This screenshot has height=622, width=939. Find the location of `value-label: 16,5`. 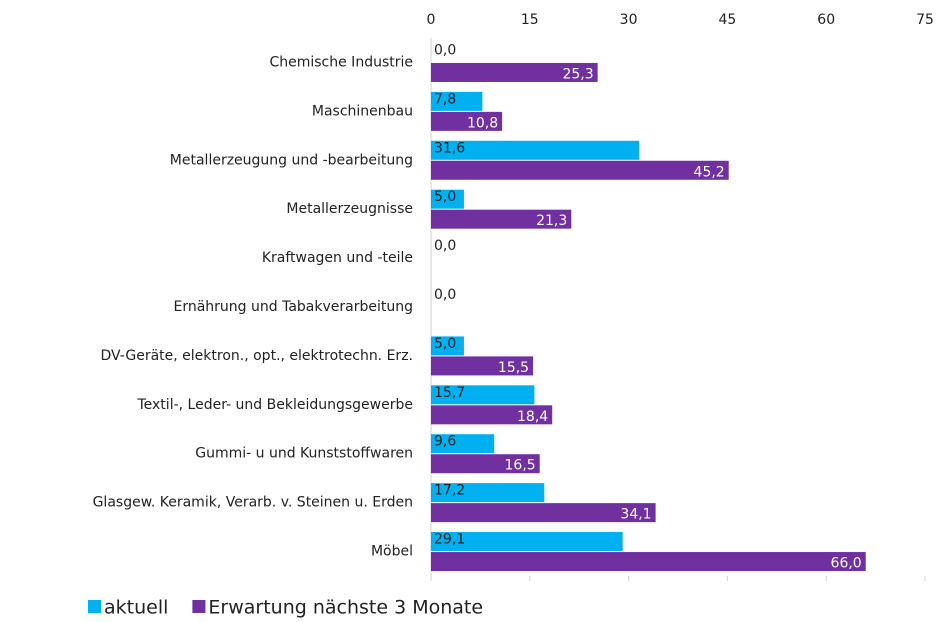

value-label: 16,5 is located at coordinates (520, 466).